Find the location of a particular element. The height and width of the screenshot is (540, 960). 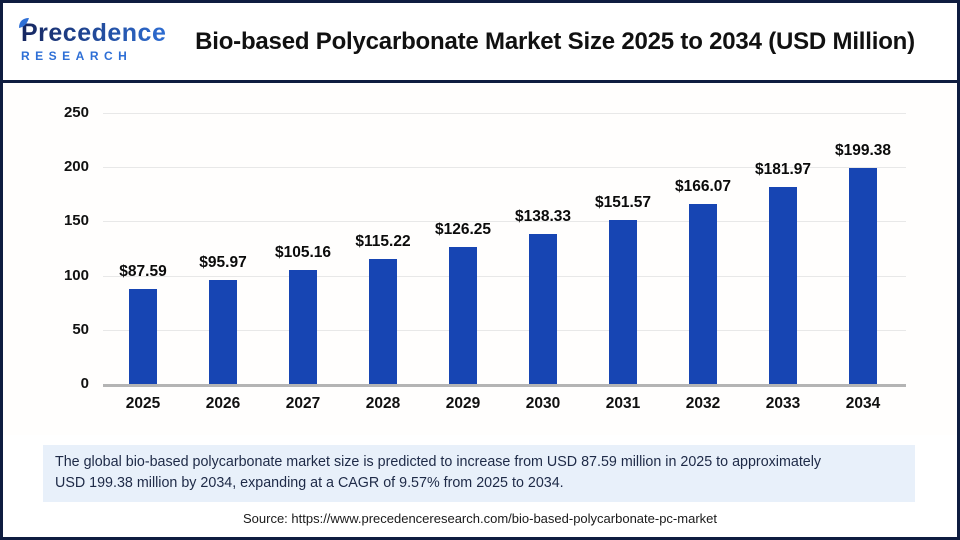

bar-2031 is located at coordinates (623, 301).